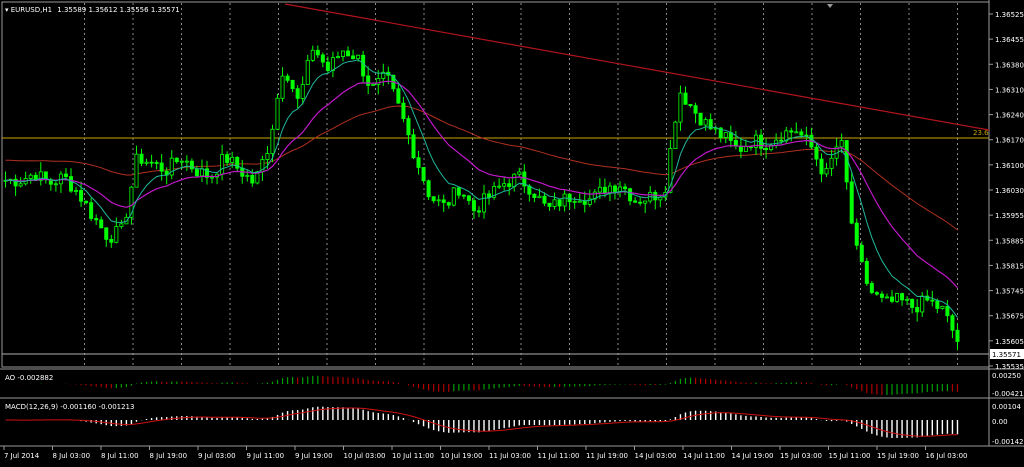 Image resolution: width=1024 pixels, height=467 pixels. I want to click on ao-axis-top: 0.00250, so click(1006, 376).